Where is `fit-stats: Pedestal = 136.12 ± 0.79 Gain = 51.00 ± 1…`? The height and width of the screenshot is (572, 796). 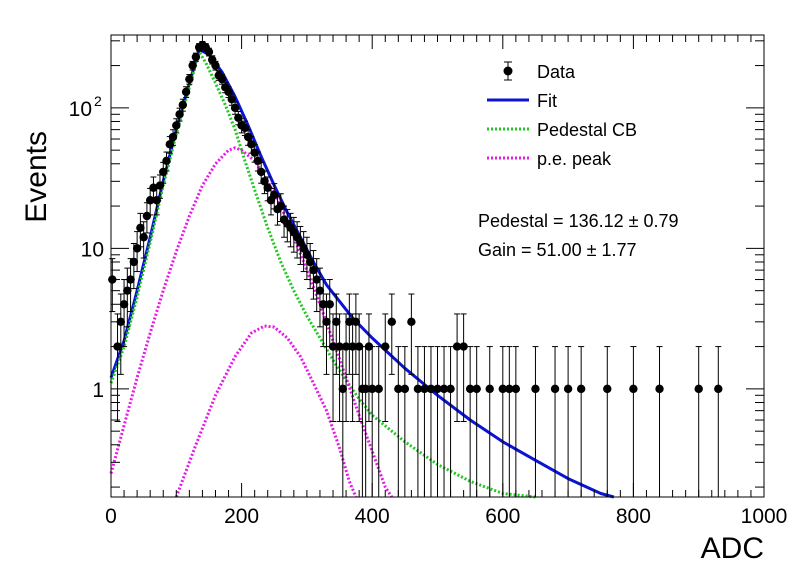 fit-stats: Pedestal = 136.12 ± 0.79 Gain = 51.00 ± 1… is located at coordinates (578, 235).